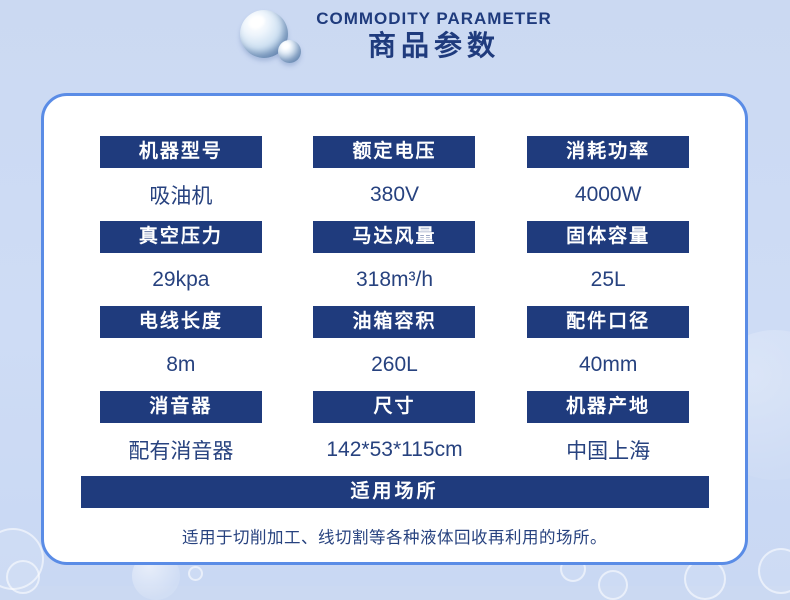  What do you see at coordinates (608, 348) in the screenshot?
I see `param-cell-fitting-diameter: 配件口径 40mm` at bounding box center [608, 348].